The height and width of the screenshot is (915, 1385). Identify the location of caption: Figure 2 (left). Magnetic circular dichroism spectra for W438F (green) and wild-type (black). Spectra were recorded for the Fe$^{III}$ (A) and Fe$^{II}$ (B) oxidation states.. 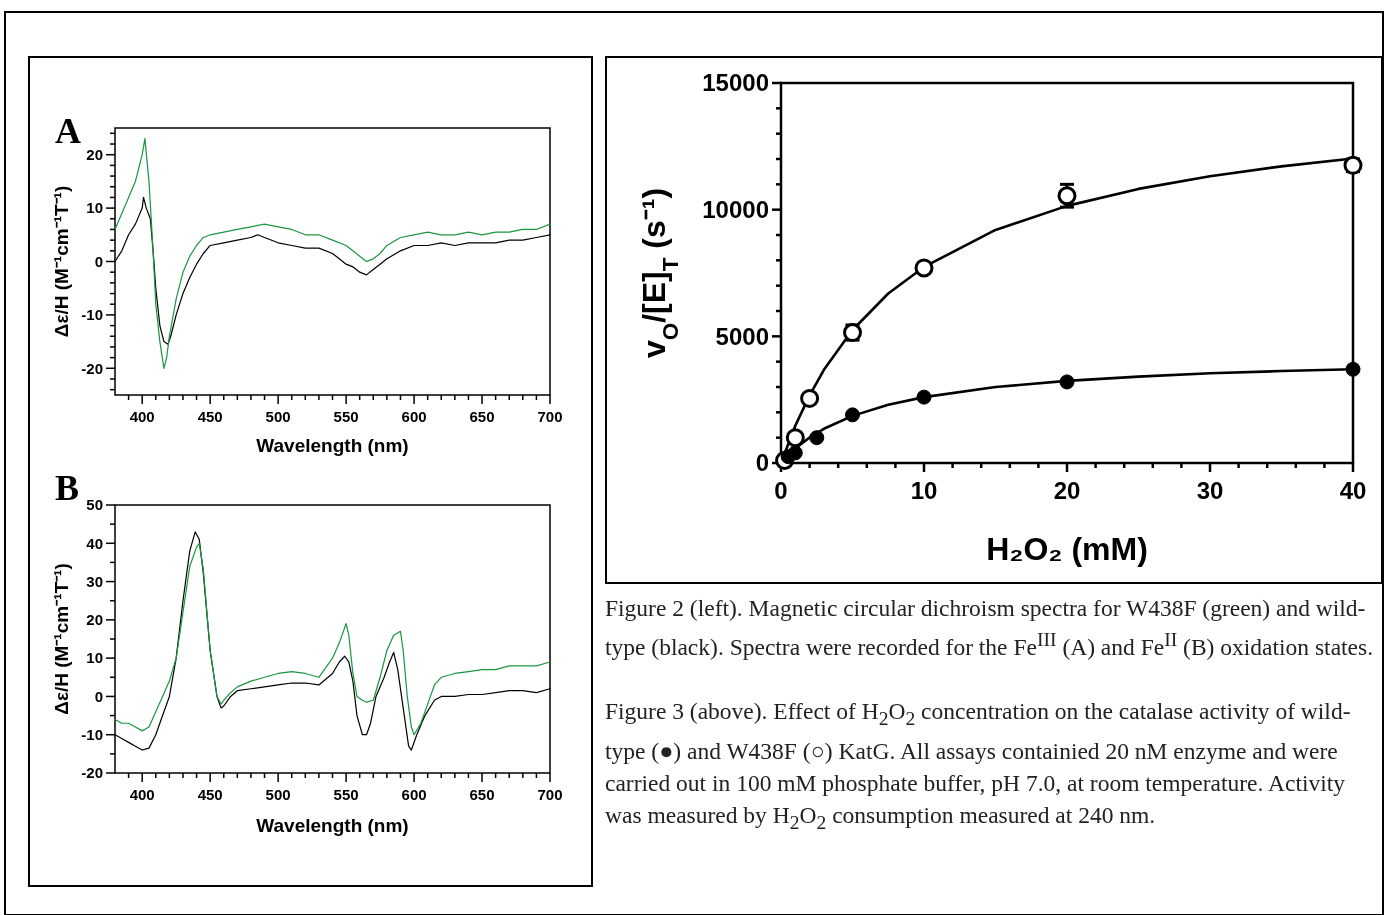
(990, 628).